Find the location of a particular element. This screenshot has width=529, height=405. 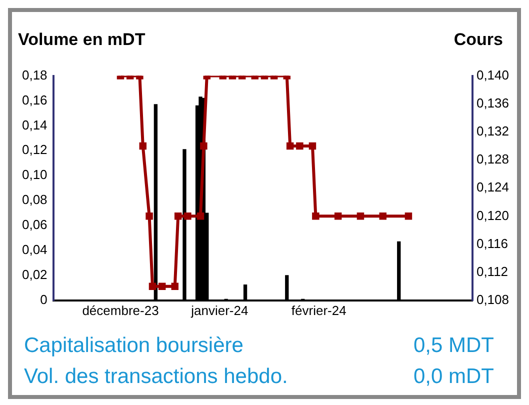

y2-axis-title: Cours is located at coordinates (478, 40).